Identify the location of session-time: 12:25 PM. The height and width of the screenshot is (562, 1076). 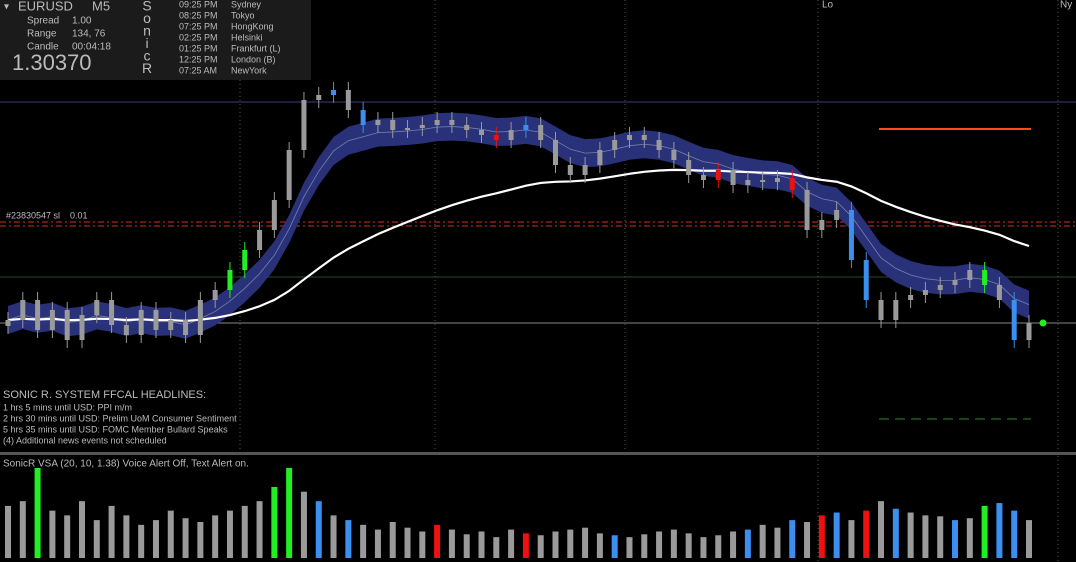
(198, 59).